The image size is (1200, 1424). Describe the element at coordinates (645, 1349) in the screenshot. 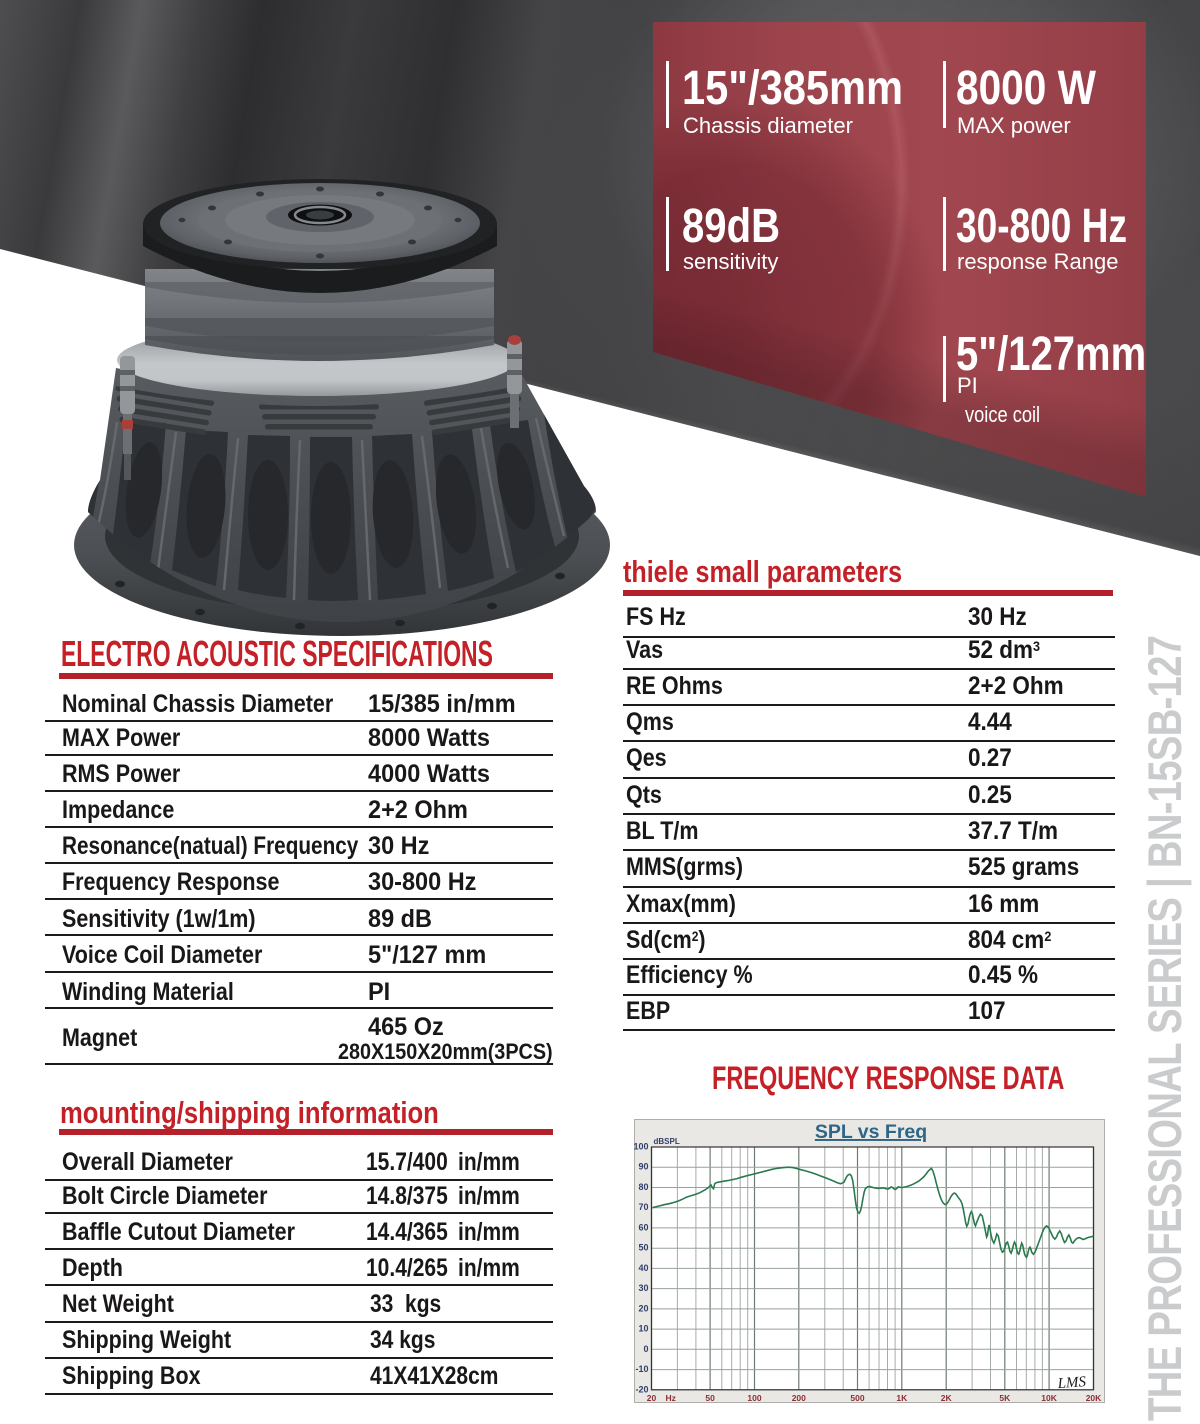

I see `svg-text: 0` at that location.